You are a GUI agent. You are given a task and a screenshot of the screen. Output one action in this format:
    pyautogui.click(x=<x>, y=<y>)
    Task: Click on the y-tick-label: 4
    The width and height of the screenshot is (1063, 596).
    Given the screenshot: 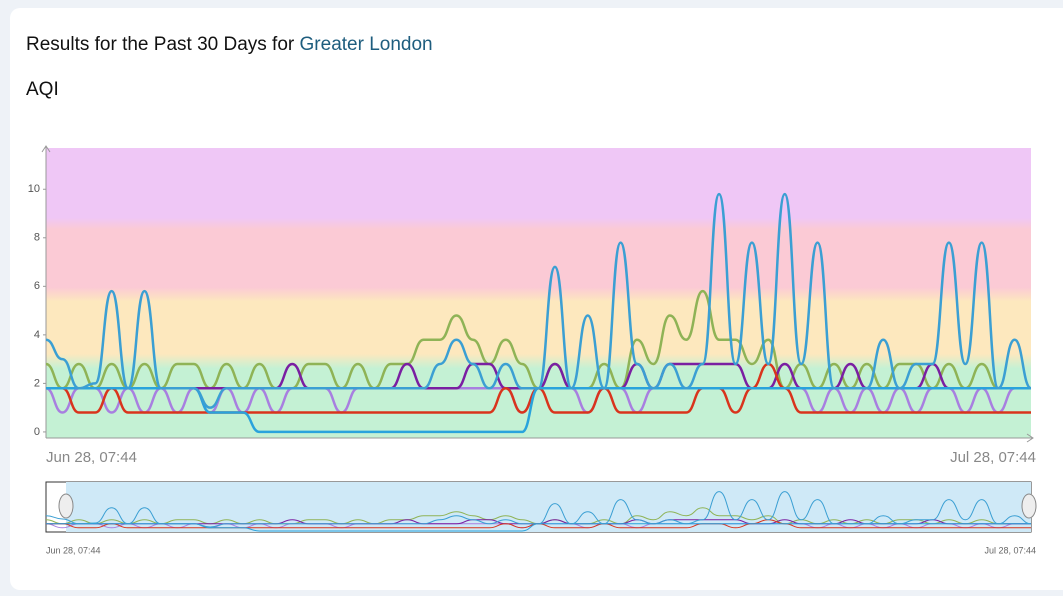 What is the action you would take?
    pyautogui.click(x=37, y=335)
    